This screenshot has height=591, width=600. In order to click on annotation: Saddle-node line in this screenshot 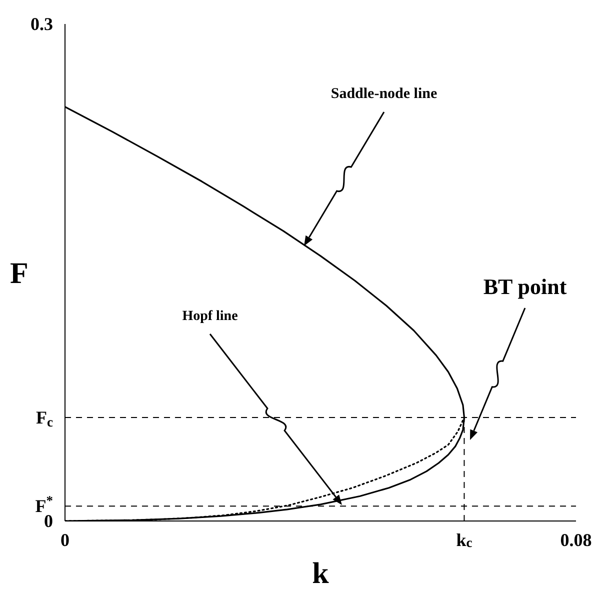, I will do `click(384, 94)`.